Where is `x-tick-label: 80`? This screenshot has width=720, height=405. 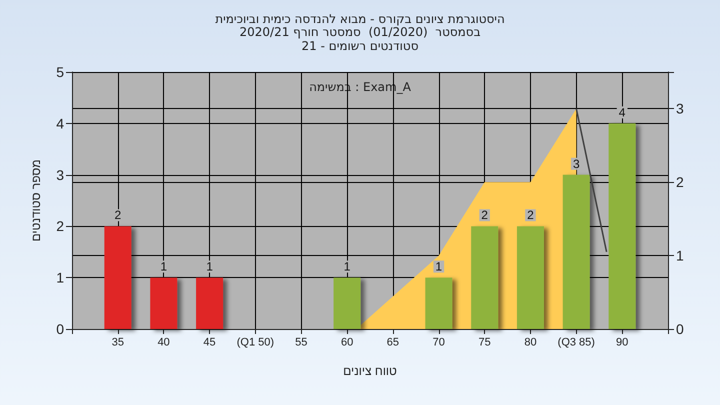
x-tick-label: 80 is located at coordinates (530, 342).